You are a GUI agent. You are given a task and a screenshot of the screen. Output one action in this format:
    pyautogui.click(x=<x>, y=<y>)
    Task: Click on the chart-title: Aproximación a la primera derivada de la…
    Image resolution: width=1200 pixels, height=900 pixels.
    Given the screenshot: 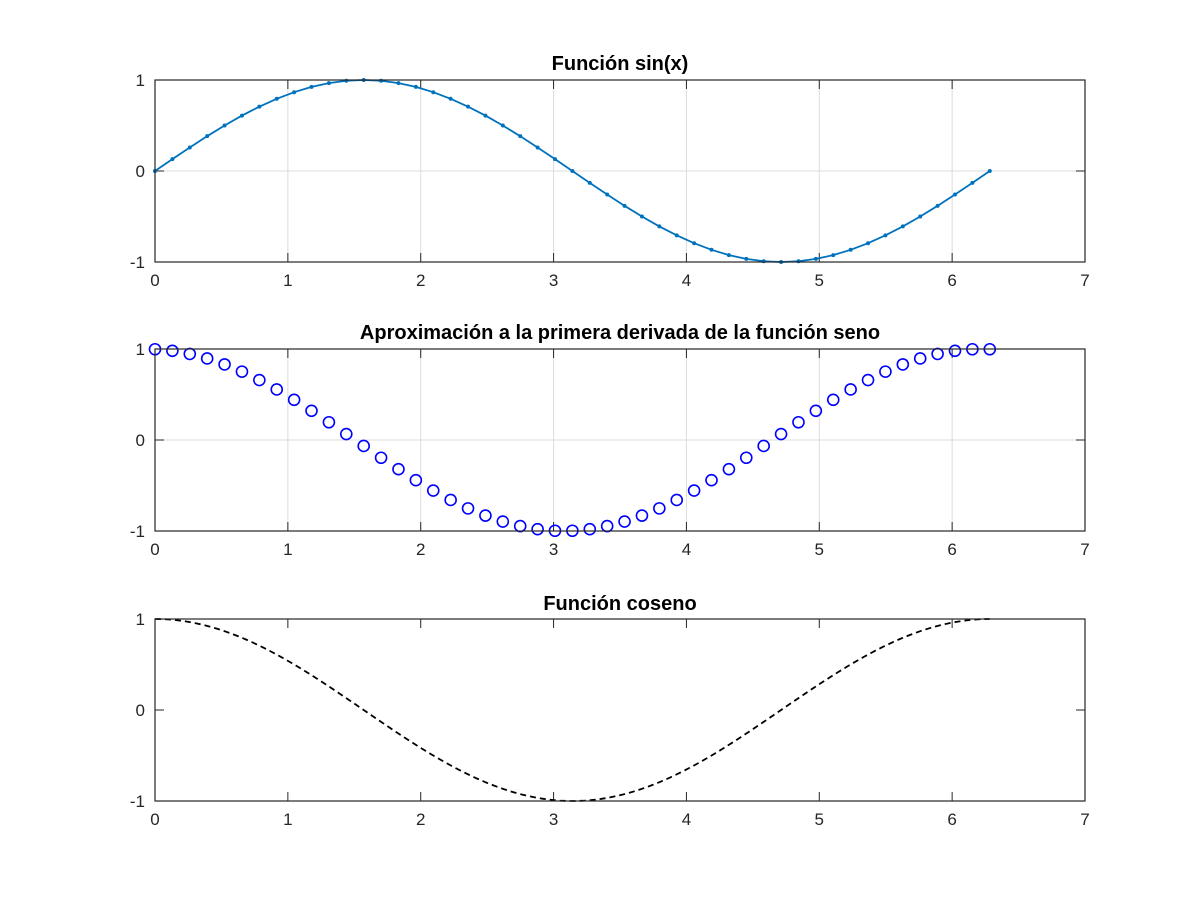 What is the action you would take?
    pyautogui.click(x=620, y=333)
    